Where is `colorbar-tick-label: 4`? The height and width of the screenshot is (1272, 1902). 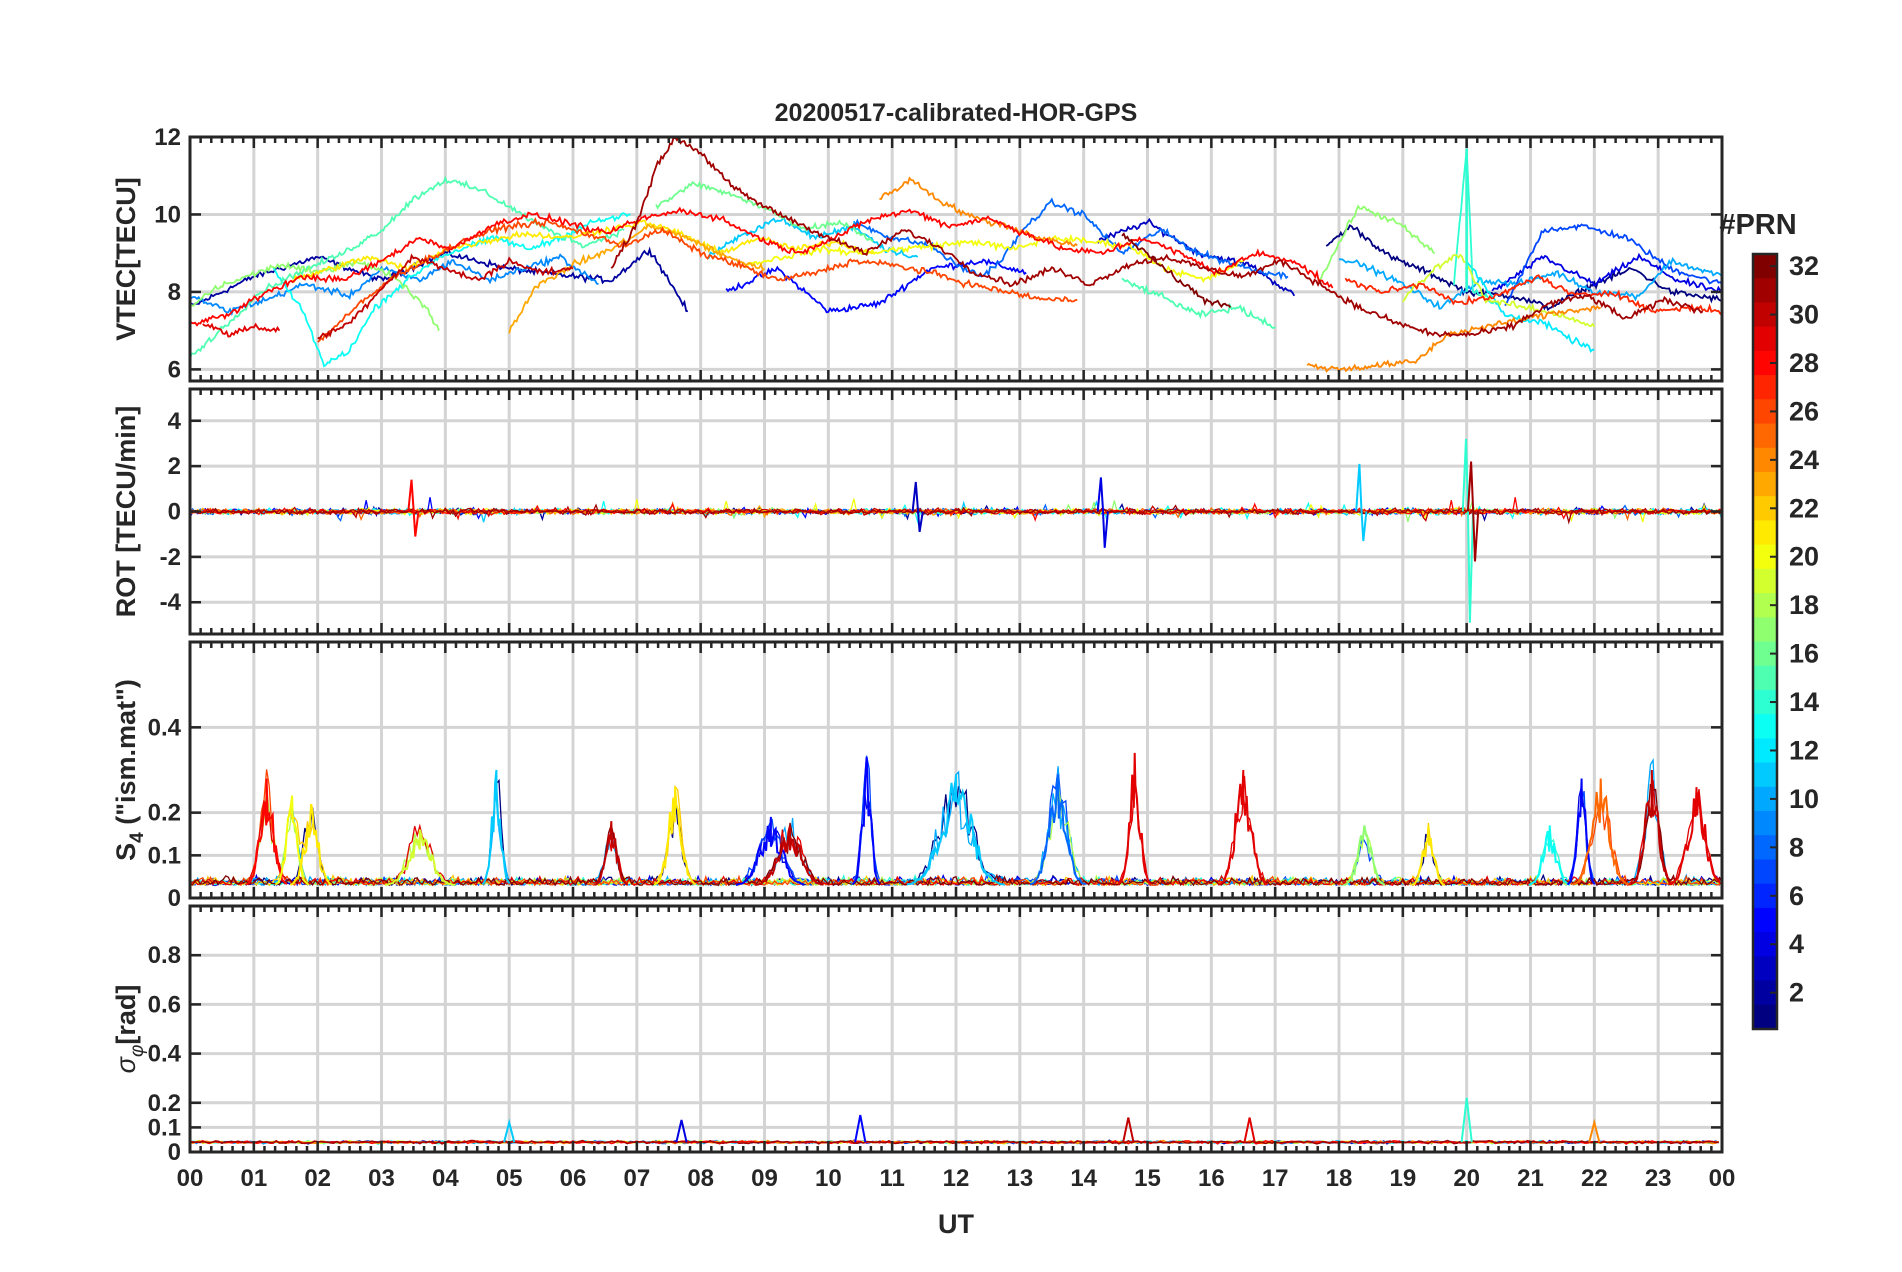 colorbar-tick-label: 4 is located at coordinates (1796, 944).